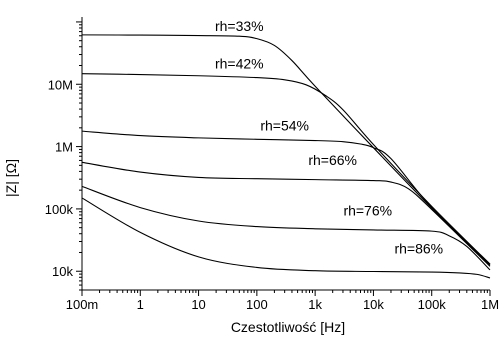 The width and height of the screenshot is (501, 338). What do you see at coordinates (60, 84) in the screenshot?
I see `y-tick-label: 10M` at bounding box center [60, 84].